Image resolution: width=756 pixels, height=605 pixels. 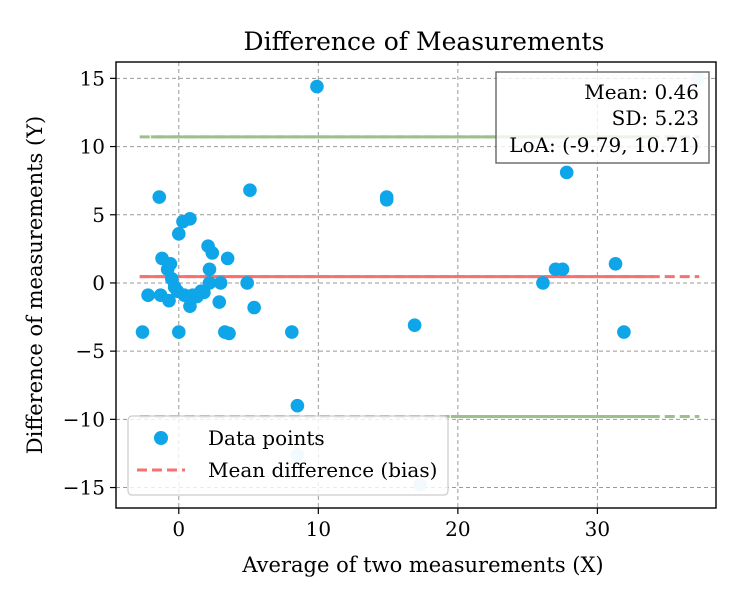 What do you see at coordinates (161, 438) in the screenshot?
I see `legend-marker-data-points` at bounding box center [161, 438].